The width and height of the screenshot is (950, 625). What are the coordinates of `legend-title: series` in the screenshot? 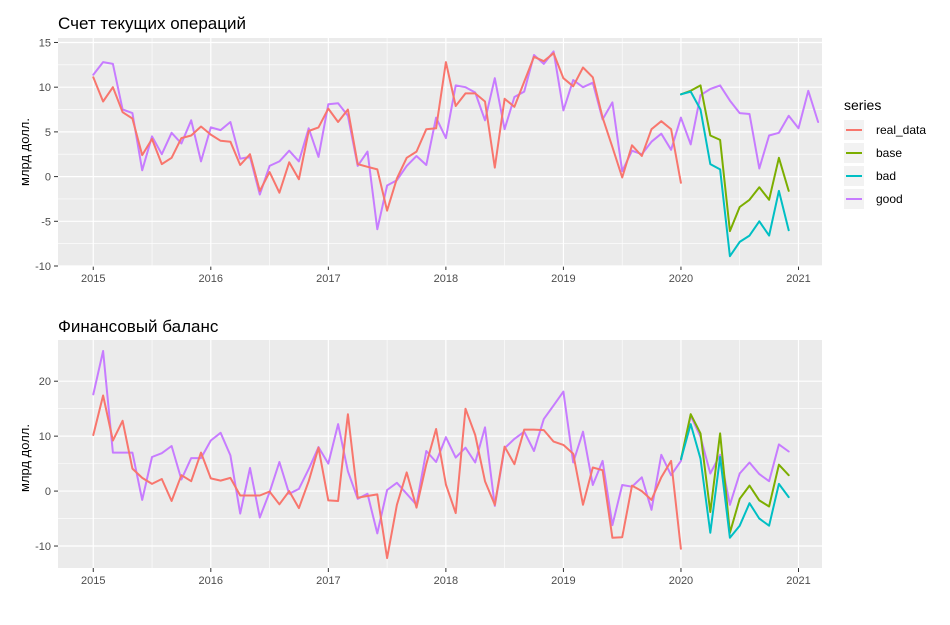 It's located at (862, 105).